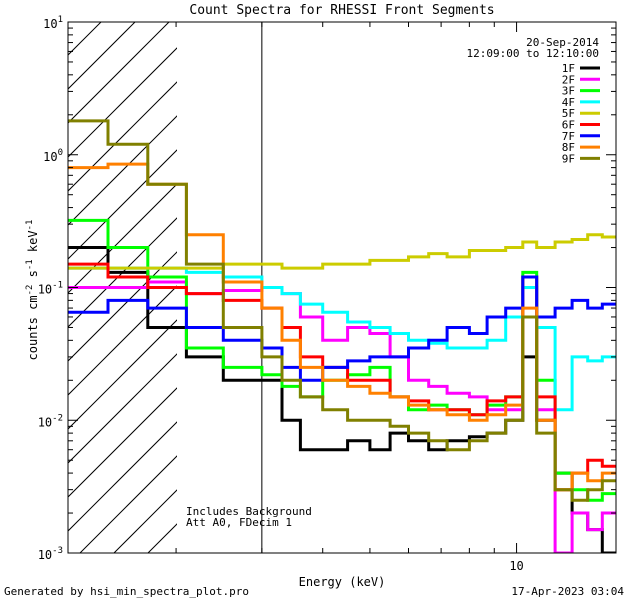  What do you see at coordinates (50, 554) in the screenshot?
I see `y-tick-label: 10⁻³` at bounding box center [50, 554].